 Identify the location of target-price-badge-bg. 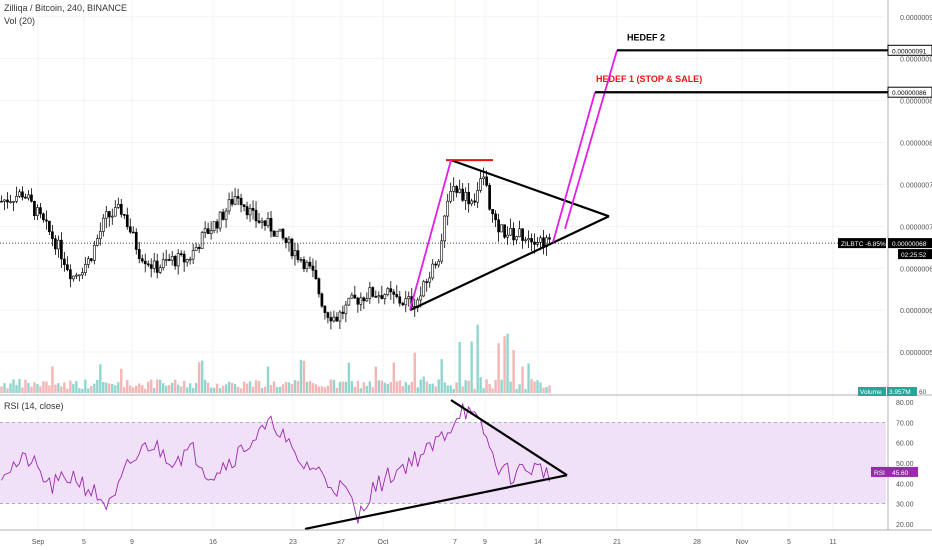
(909, 50).